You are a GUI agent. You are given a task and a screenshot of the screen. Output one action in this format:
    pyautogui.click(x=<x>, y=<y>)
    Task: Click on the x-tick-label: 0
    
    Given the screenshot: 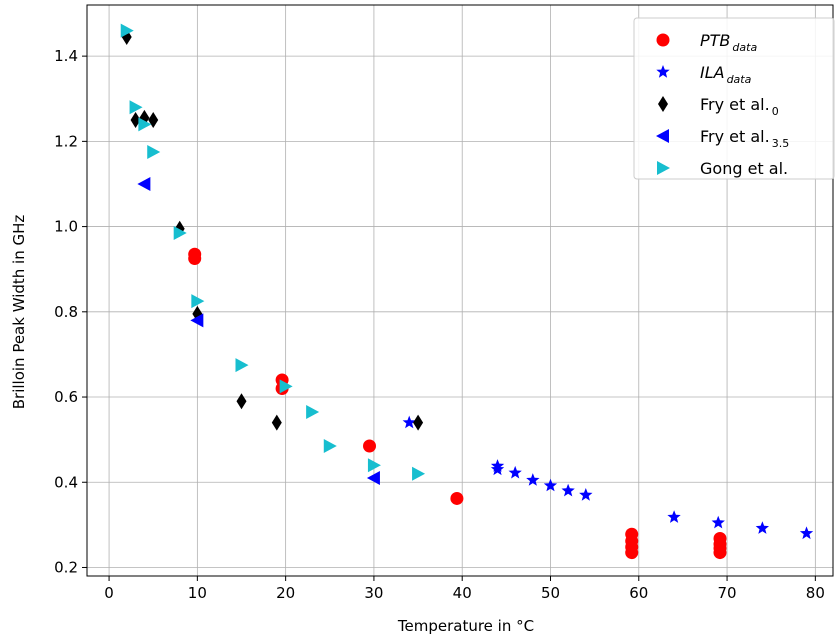 What is the action you would take?
    pyautogui.click(x=109, y=593)
    